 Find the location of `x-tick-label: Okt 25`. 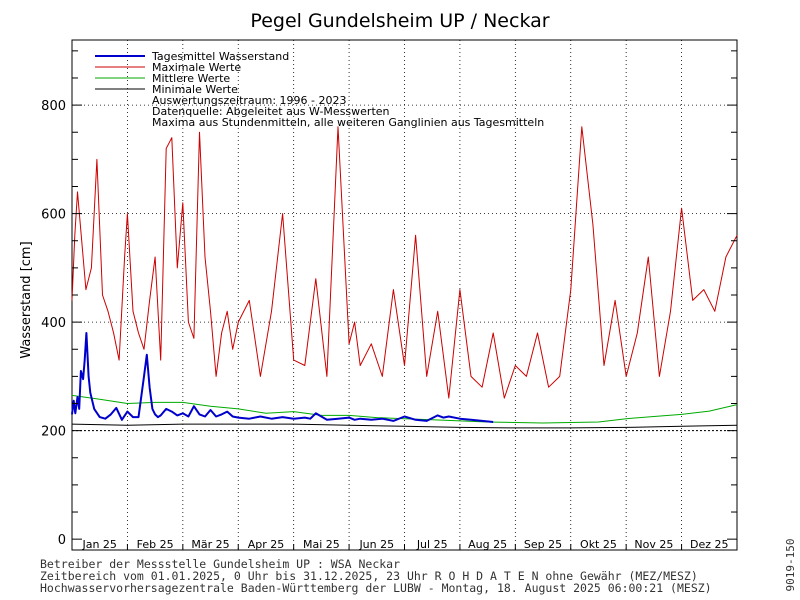

x-tick-label: Okt 25 is located at coordinates (598, 544).